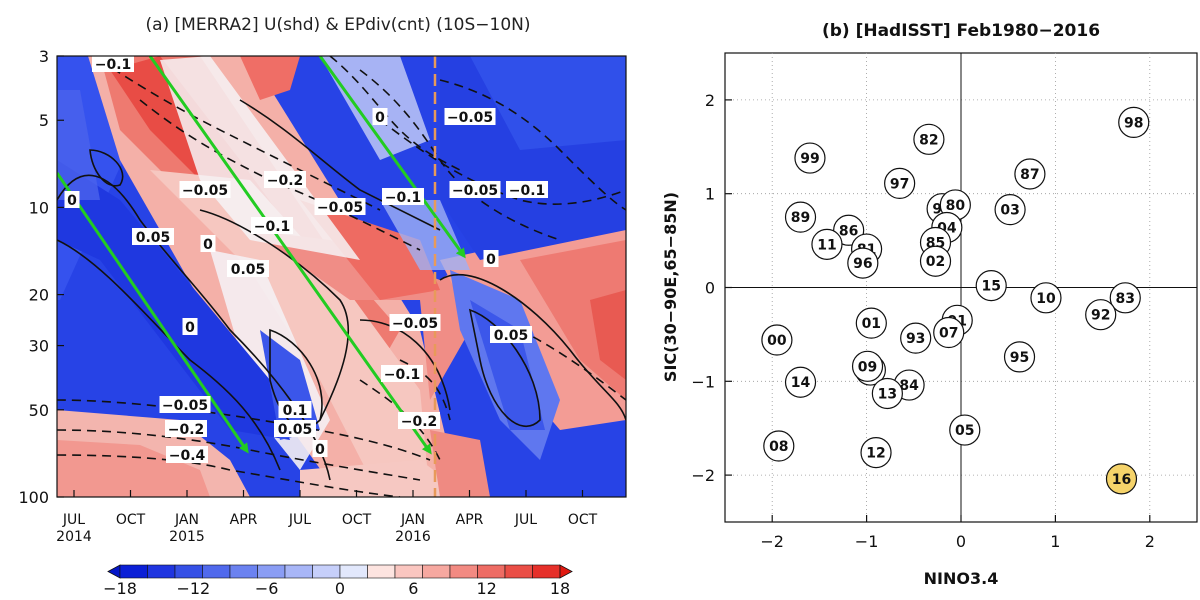 The height and width of the screenshot is (600, 1200). I want to click on scatter-point: 13, so click(887, 393).